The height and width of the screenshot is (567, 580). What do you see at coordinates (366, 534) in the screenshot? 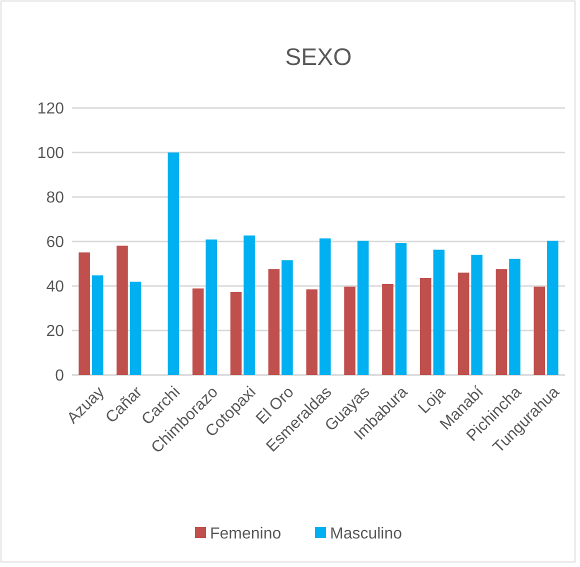
I see `legend-label: Masculino` at bounding box center [366, 534].